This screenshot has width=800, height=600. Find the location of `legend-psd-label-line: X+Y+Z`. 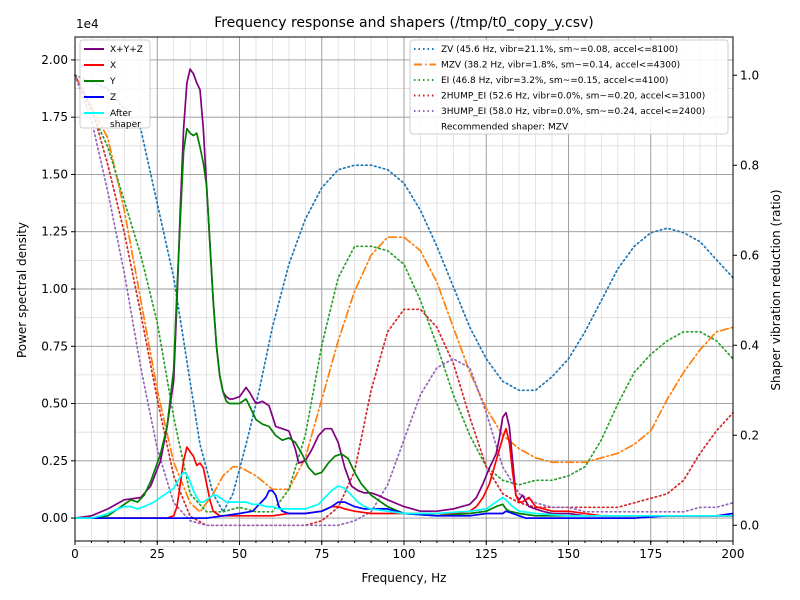

legend-psd-label-line: X+Y+Z is located at coordinates (126, 50).